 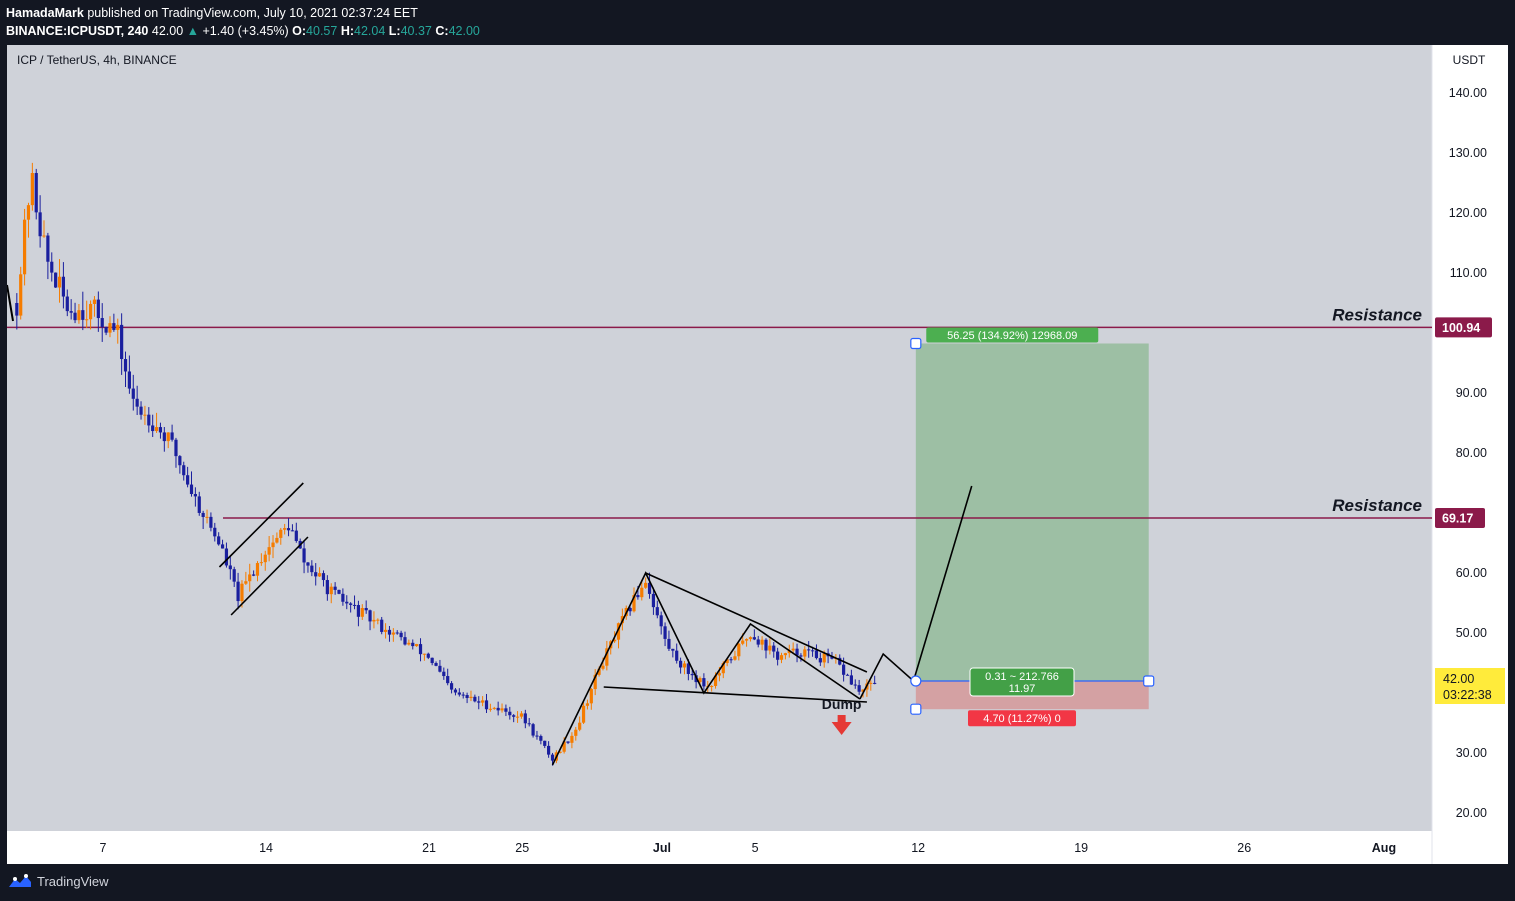 I want to click on price-tick-label: 80.00, so click(x=1471, y=453).